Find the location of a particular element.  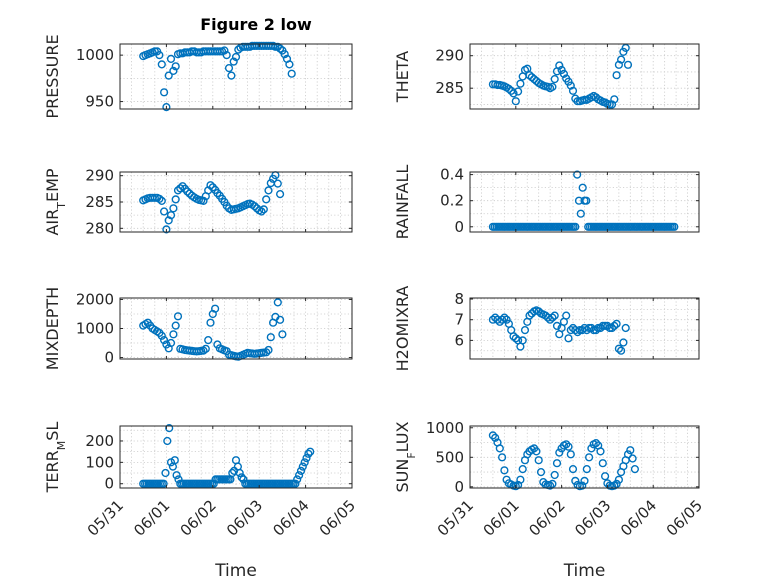

y-axis-label-pressure: PRESSURE is located at coordinates (52, 76).